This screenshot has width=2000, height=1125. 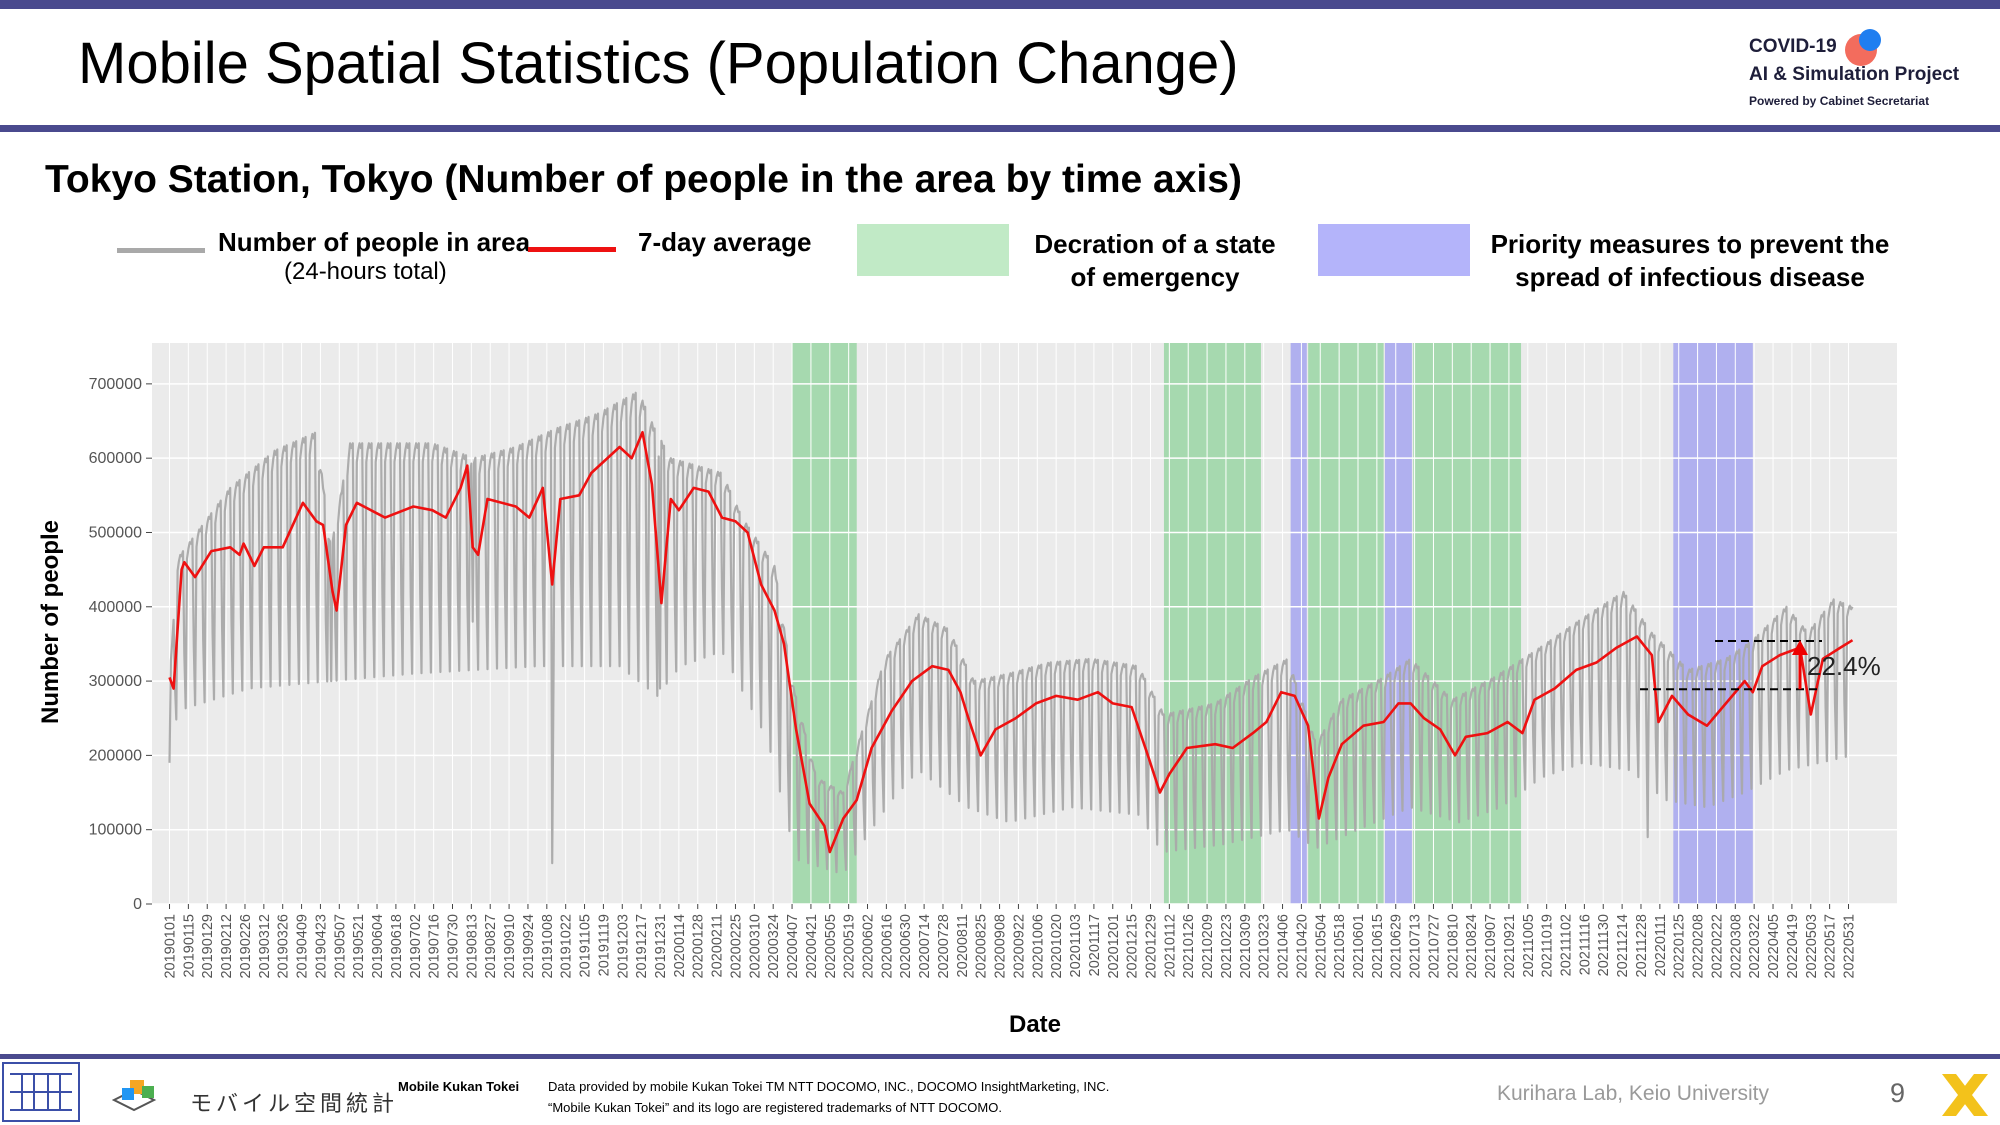 I want to click on page-number: 9, so click(x=1898, y=1093).